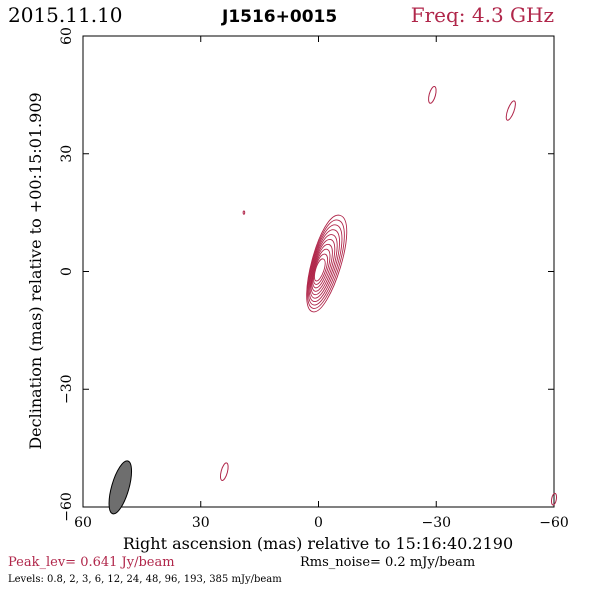 Image resolution: width=590 pixels, height=590 pixels. Describe the element at coordinates (91, 562) in the screenshot. I see `peak-level: Peak_lev= 0.641 Jy/beam` at that location.